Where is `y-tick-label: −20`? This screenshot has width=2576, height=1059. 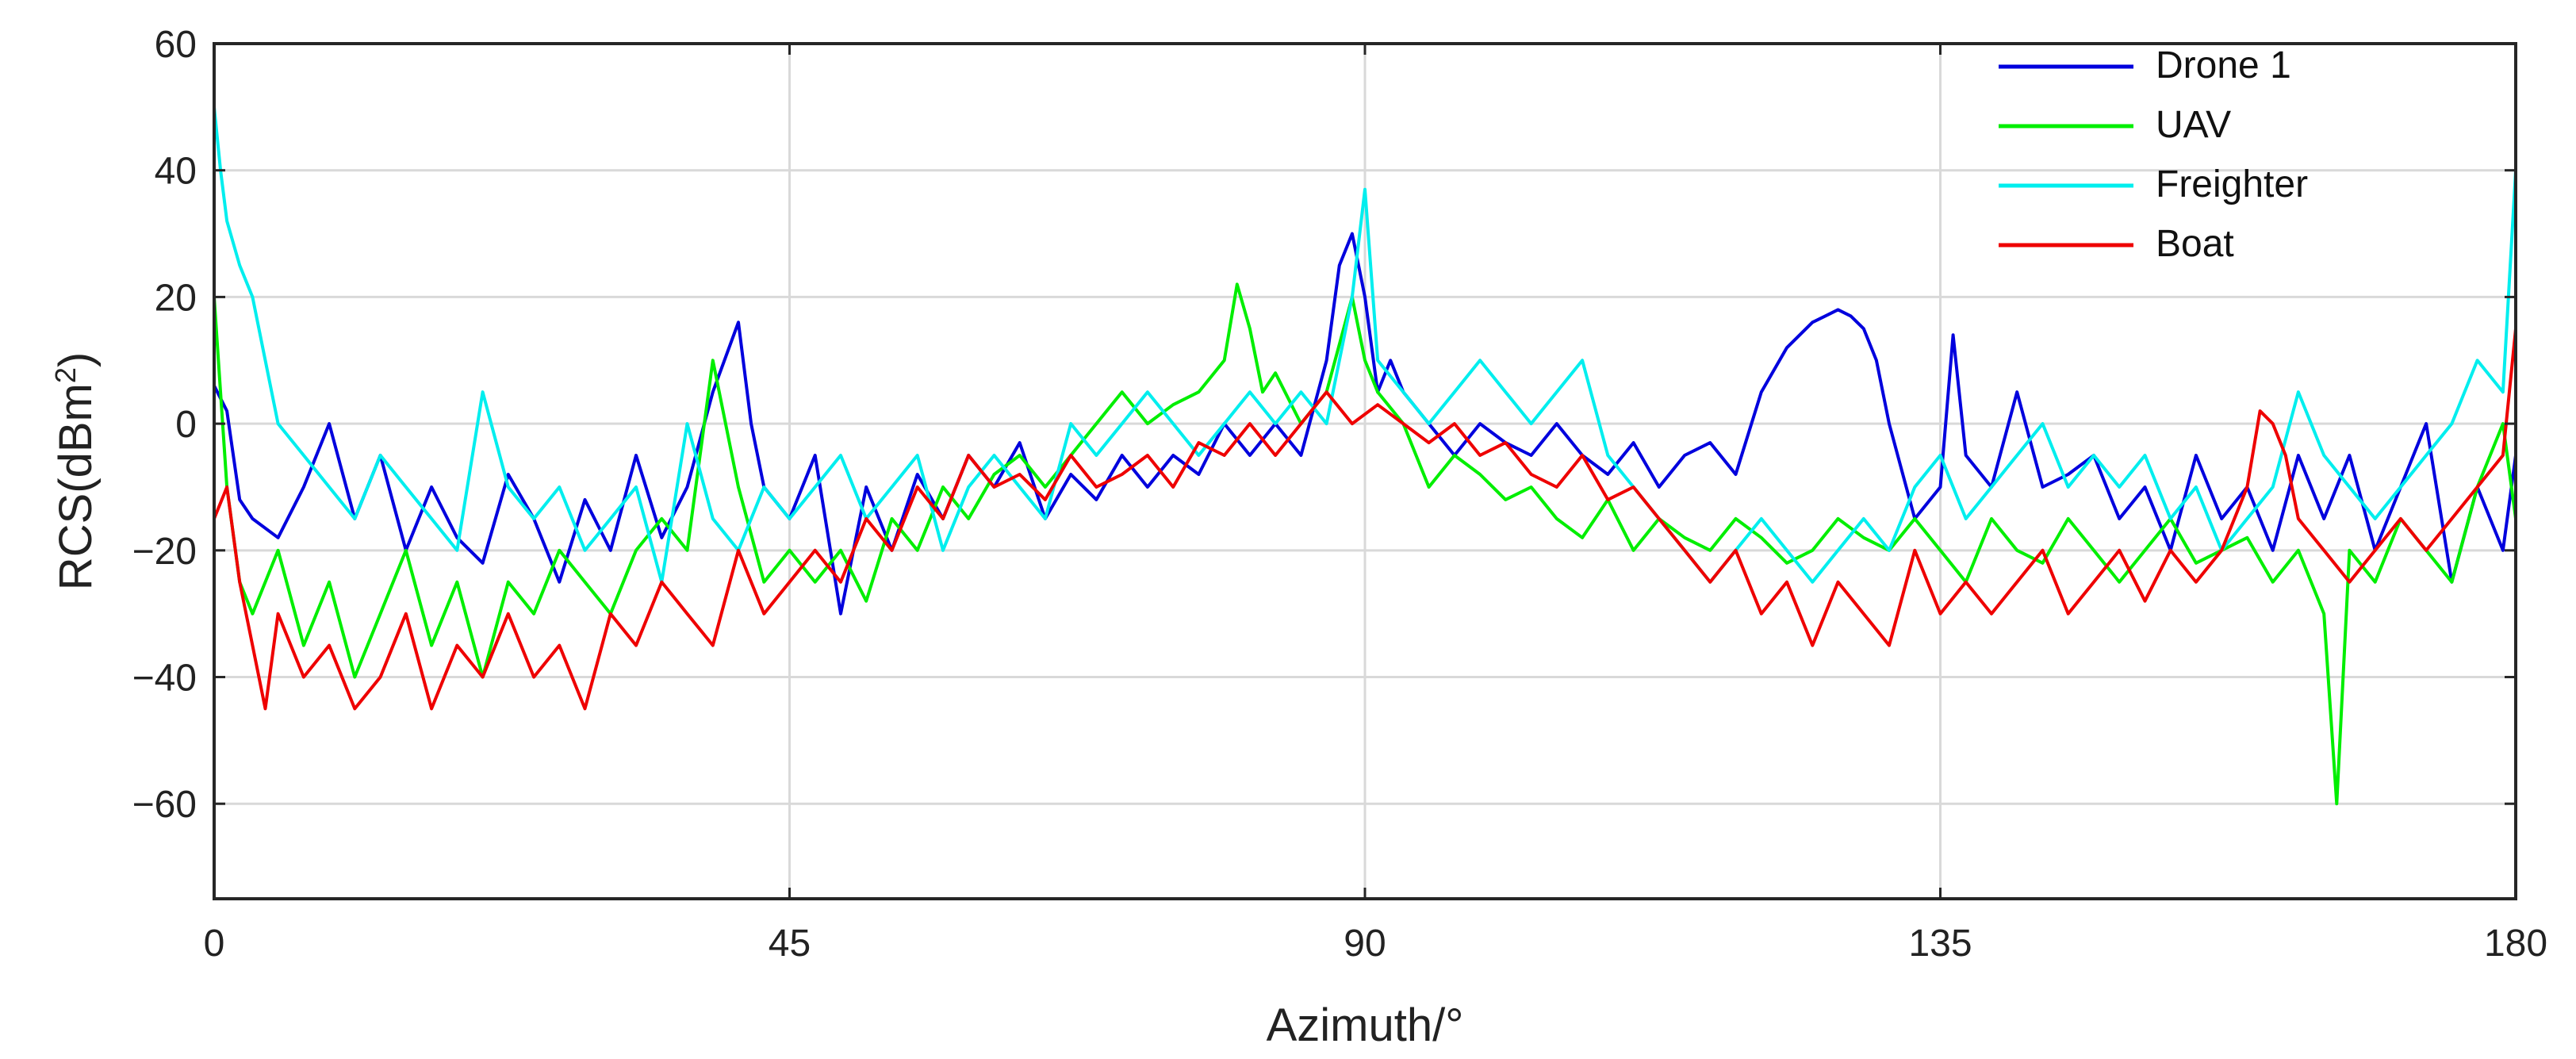 y-tick-label: −20 is located at coordinates (164, 552).